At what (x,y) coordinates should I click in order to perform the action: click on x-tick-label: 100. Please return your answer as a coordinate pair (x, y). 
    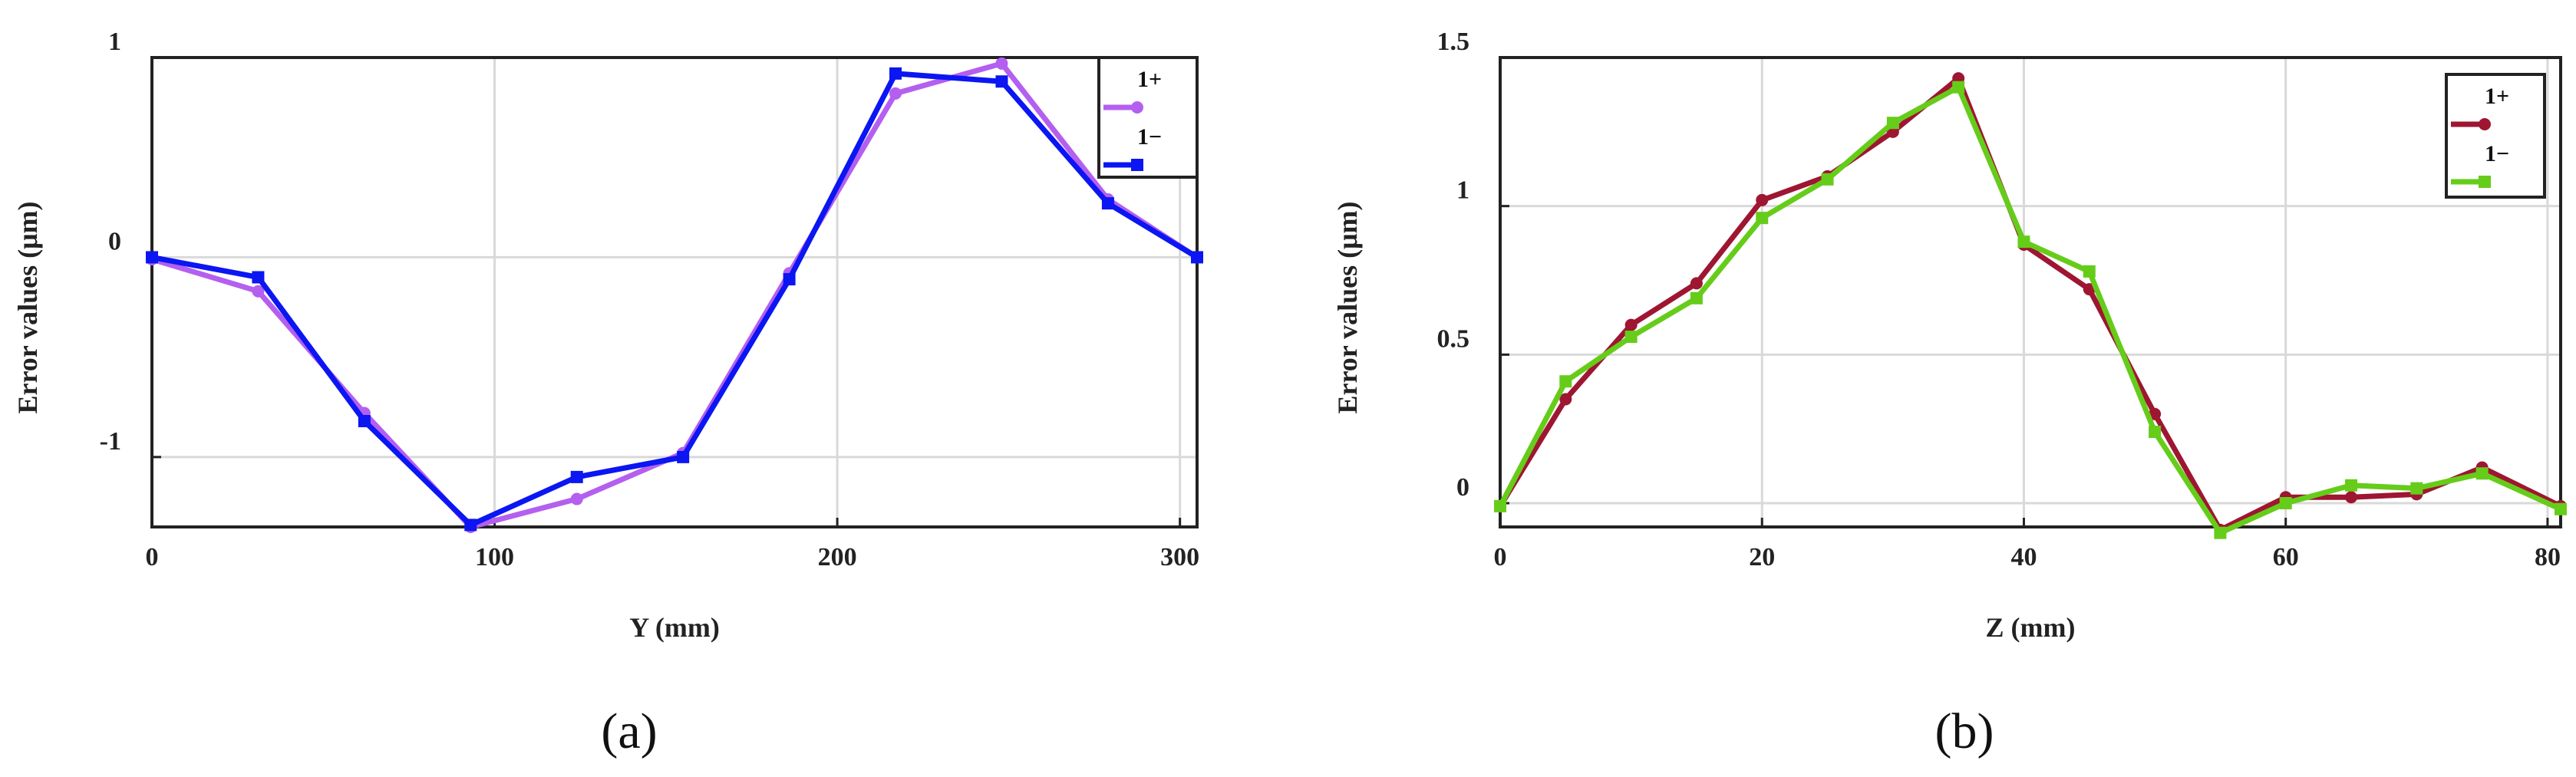
    Looking at the image, I should click on (494, 557).